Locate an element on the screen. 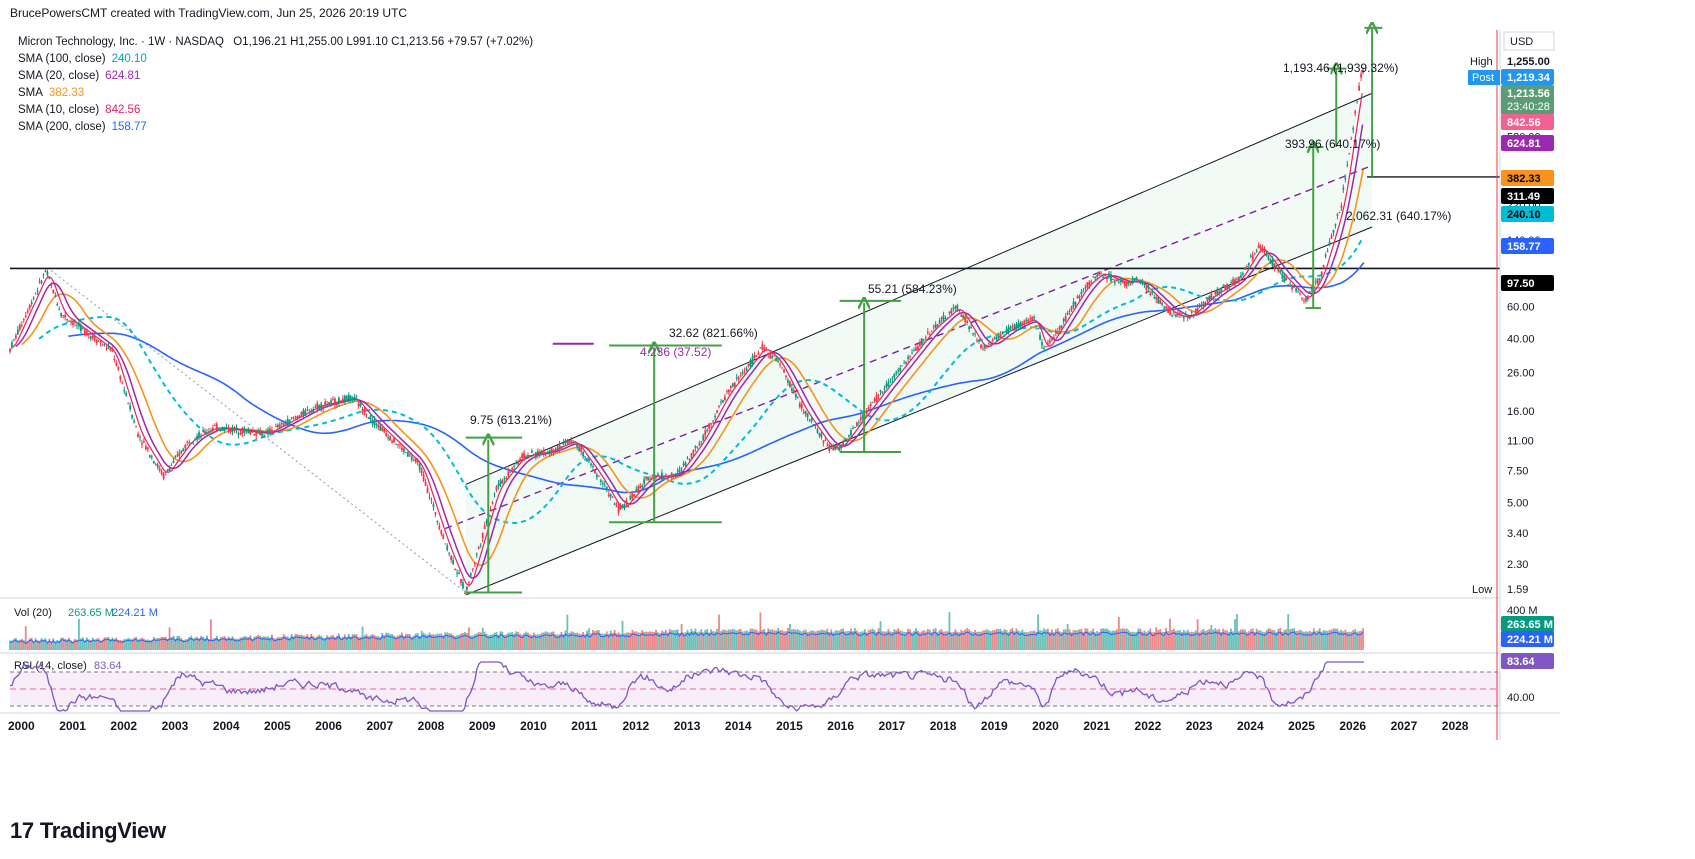 The height and width of the screenshot is (859, 1695). legend-item: SMA (20, close) 624.81 is located at coordinates (275, 76).